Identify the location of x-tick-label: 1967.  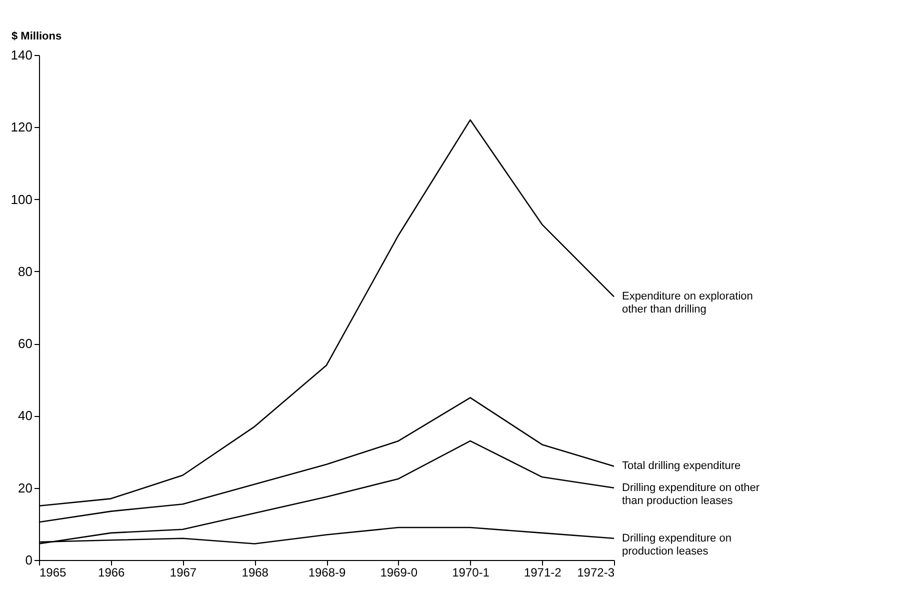
(183, 573).